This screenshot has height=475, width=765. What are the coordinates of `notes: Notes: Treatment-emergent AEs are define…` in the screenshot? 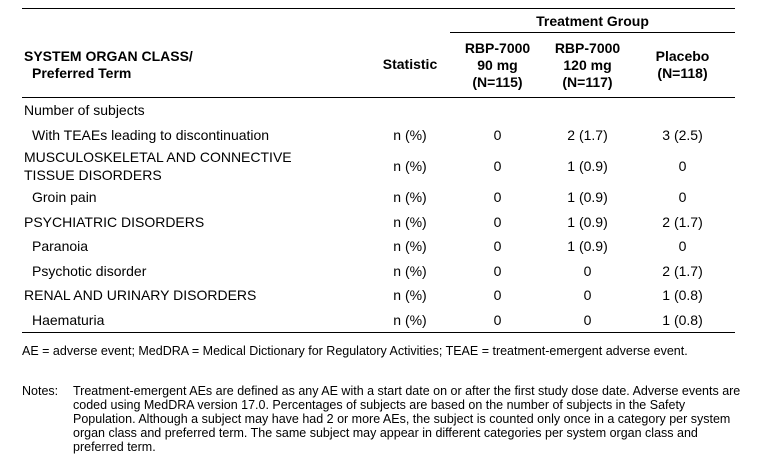 It's located at (382, 419).